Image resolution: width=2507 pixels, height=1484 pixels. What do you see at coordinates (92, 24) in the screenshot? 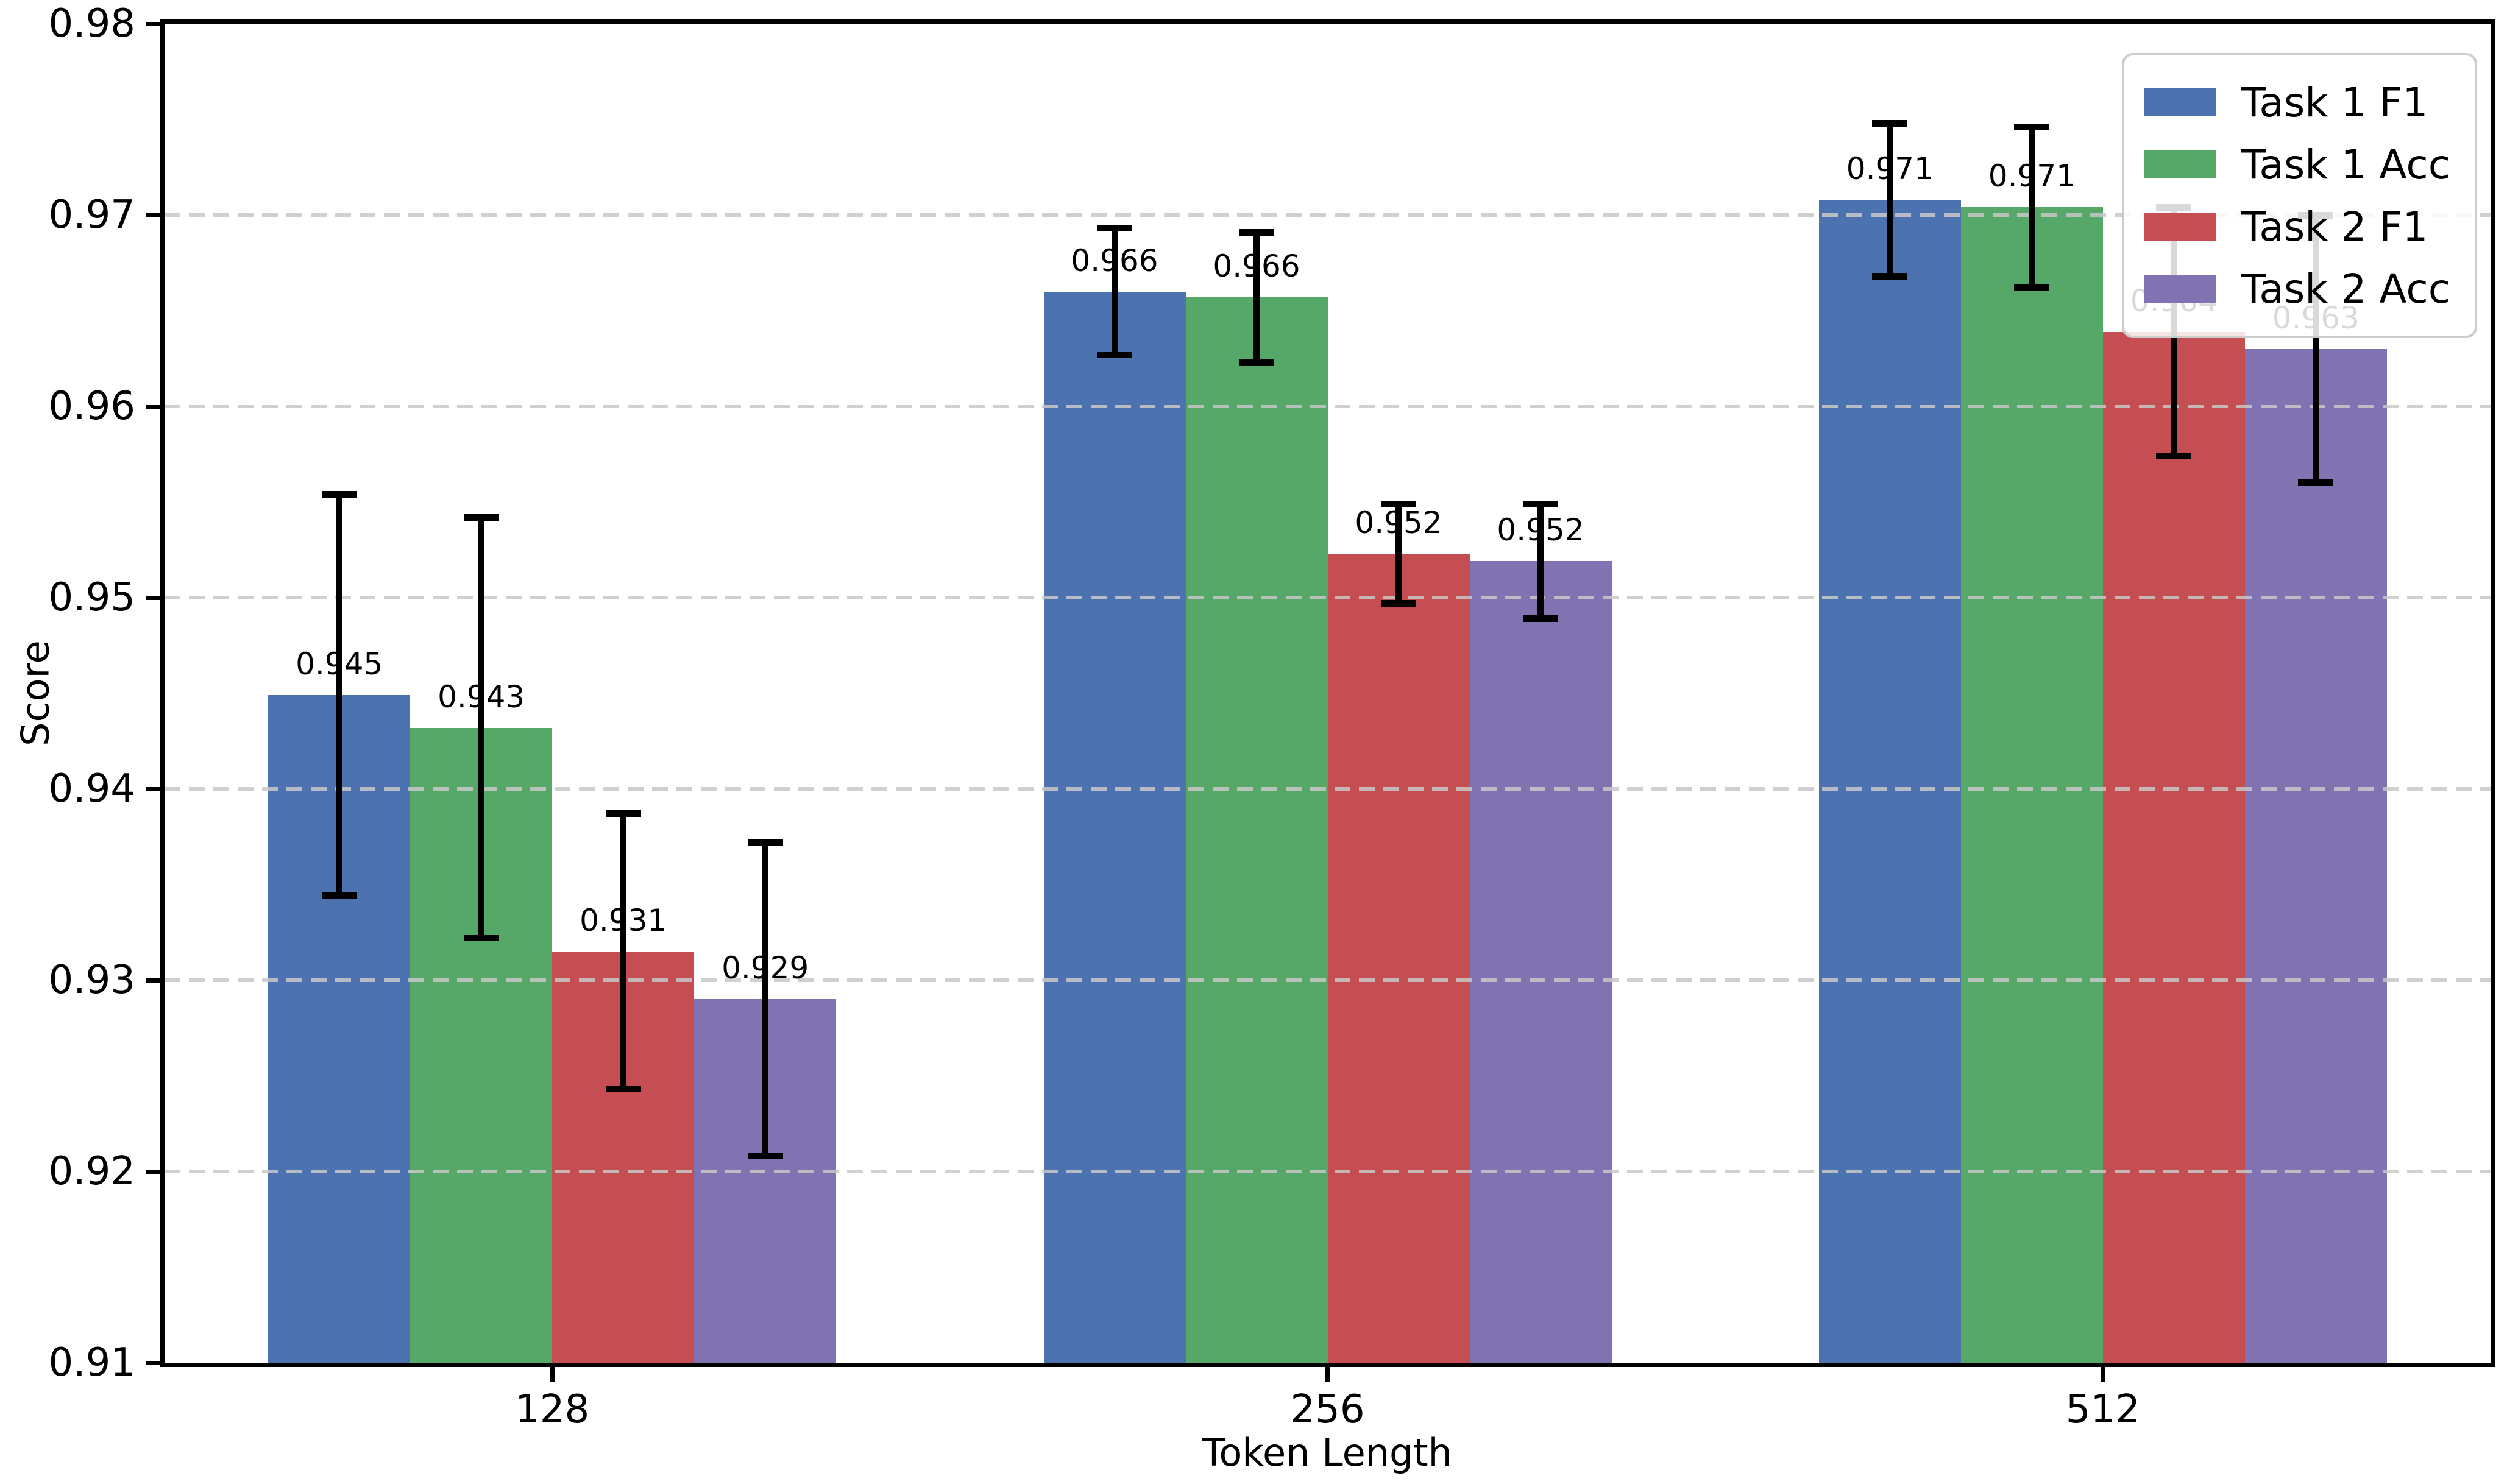
I see `y-tick-label: 0.98` at bounding box center [92, 24].